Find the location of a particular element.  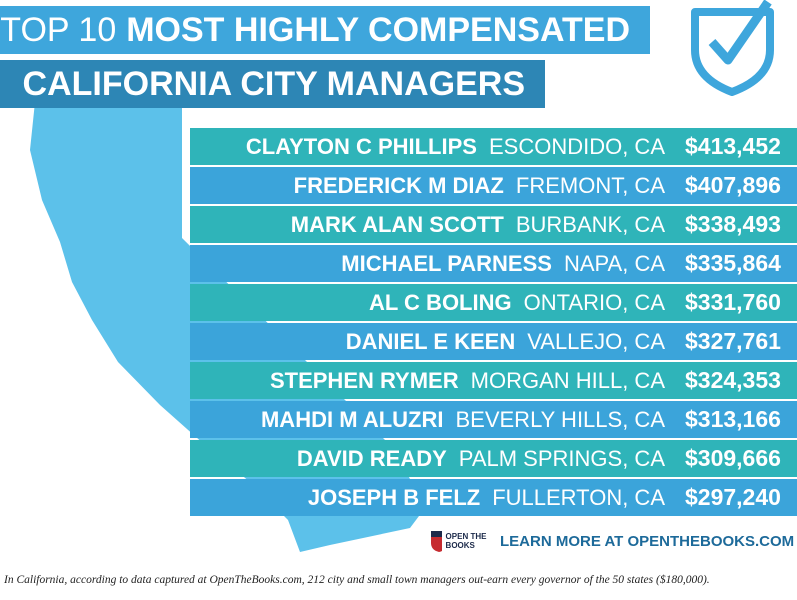

manager: MAHDI M ALUZRI BEVERLY HILLS, CA is located at coordinates (427, 420).